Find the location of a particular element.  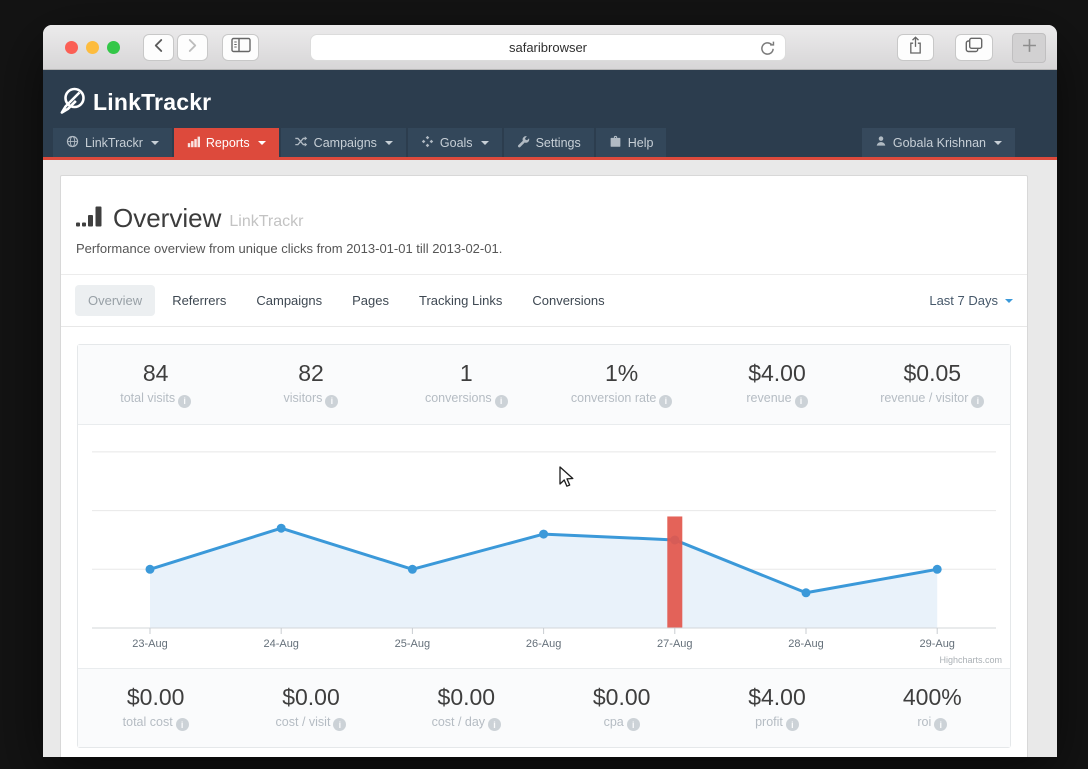

tab-referrers: Referrers is located at coordinates (199, 300).